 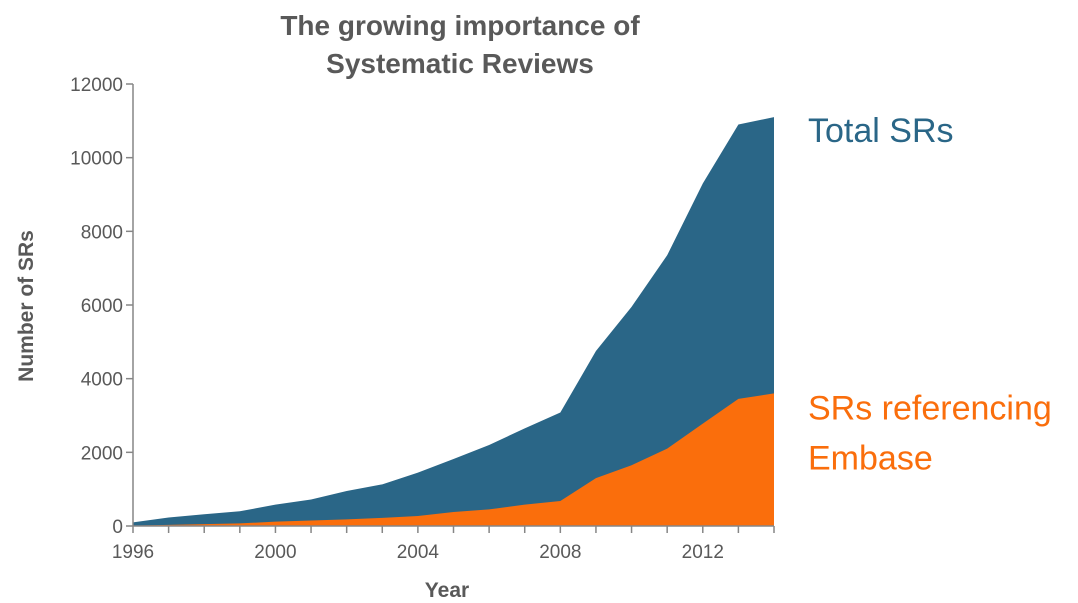 I want to click on x-axis-title: Year, so click(x=447, y=590).